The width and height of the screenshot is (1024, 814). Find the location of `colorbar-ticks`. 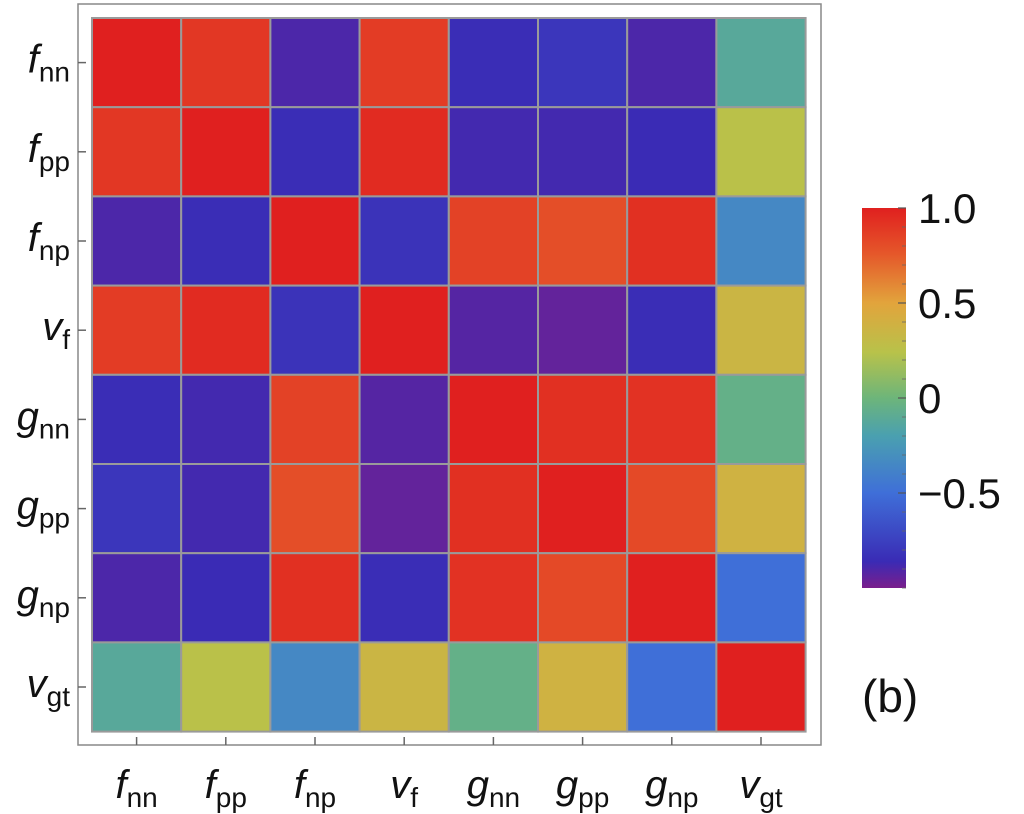

colorbar-ticks is located at coordinates (902, 398).